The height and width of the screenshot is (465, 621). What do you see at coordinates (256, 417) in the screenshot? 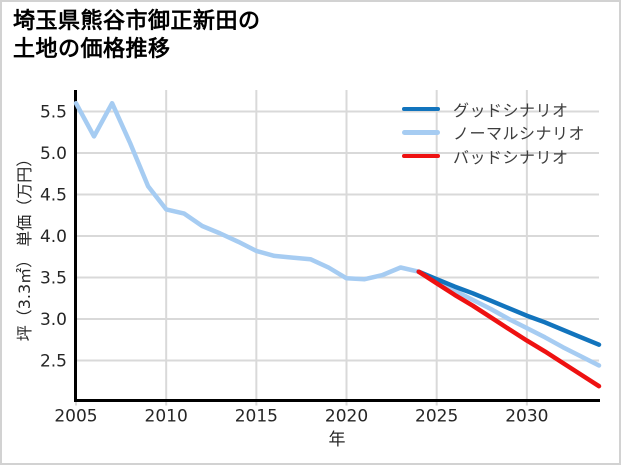
I see `x-tick-label: 2015` at bounding box center [256, 417].